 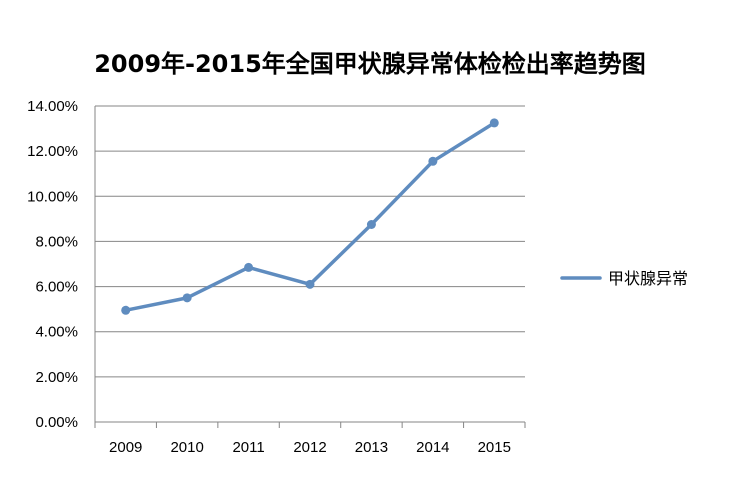 I want to click on y-tick-label: 8.00%, so click(x=56, y=241).